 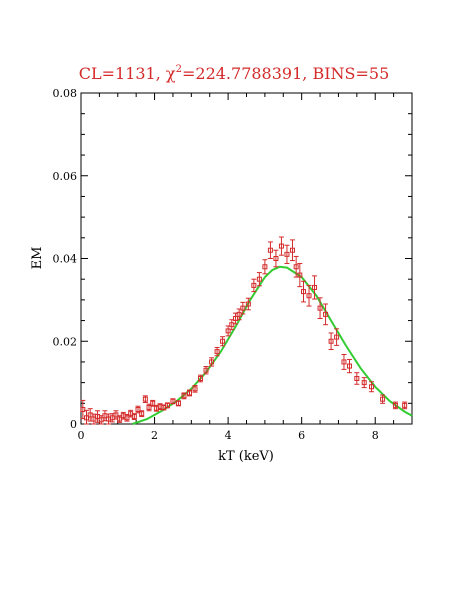 What do you see at coordinates (171, 73) in the screenshot?
I see `title-chi: χ` at bounding box center [171, 73].